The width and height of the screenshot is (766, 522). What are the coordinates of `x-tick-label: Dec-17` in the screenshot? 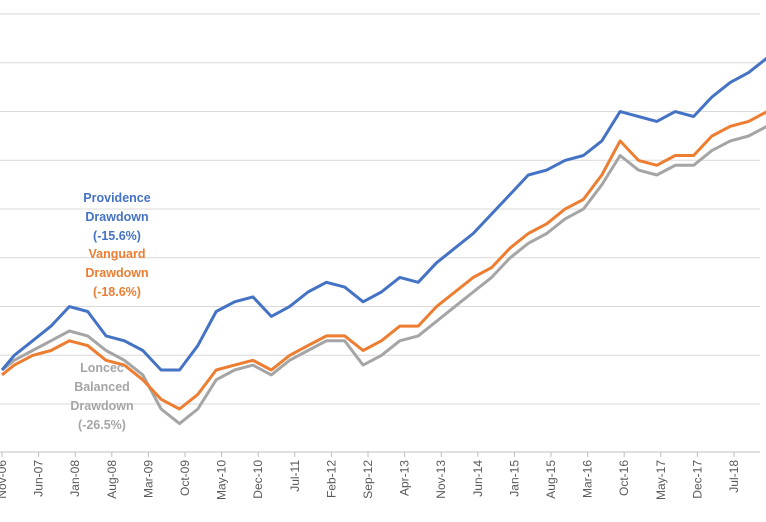 It's located at (697, 479).